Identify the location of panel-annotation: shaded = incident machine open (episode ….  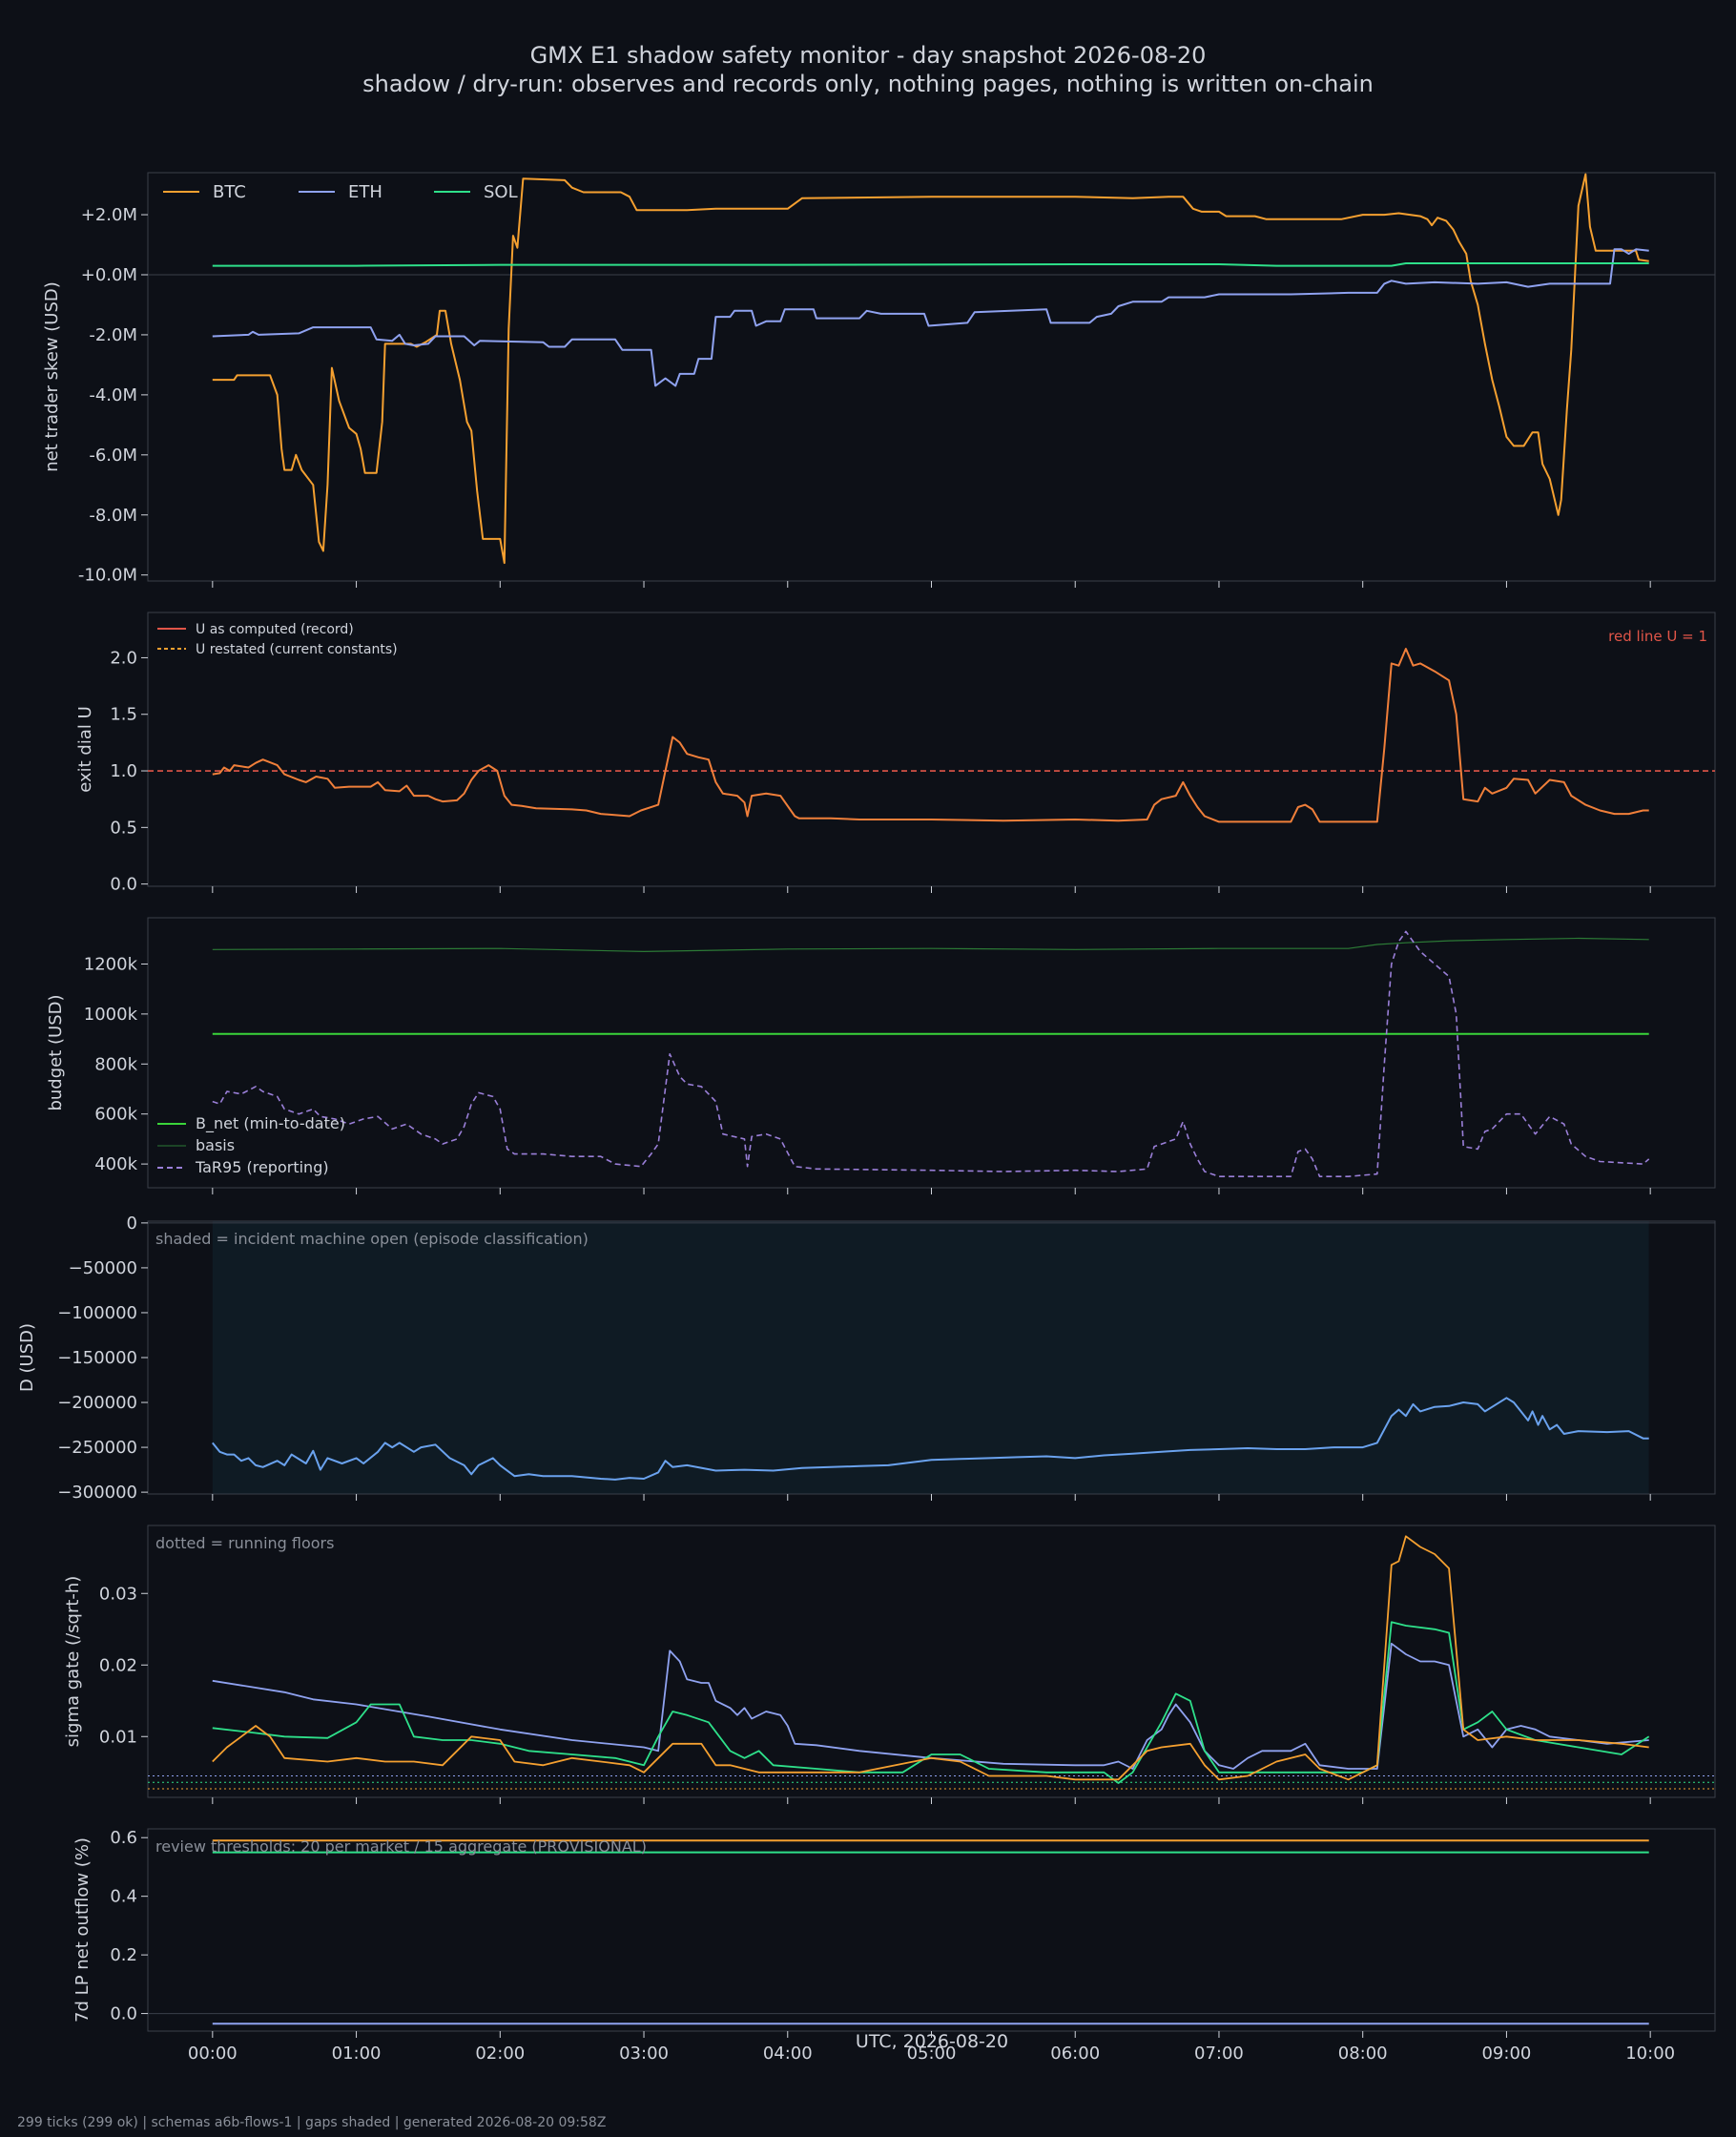
(372, 1239).